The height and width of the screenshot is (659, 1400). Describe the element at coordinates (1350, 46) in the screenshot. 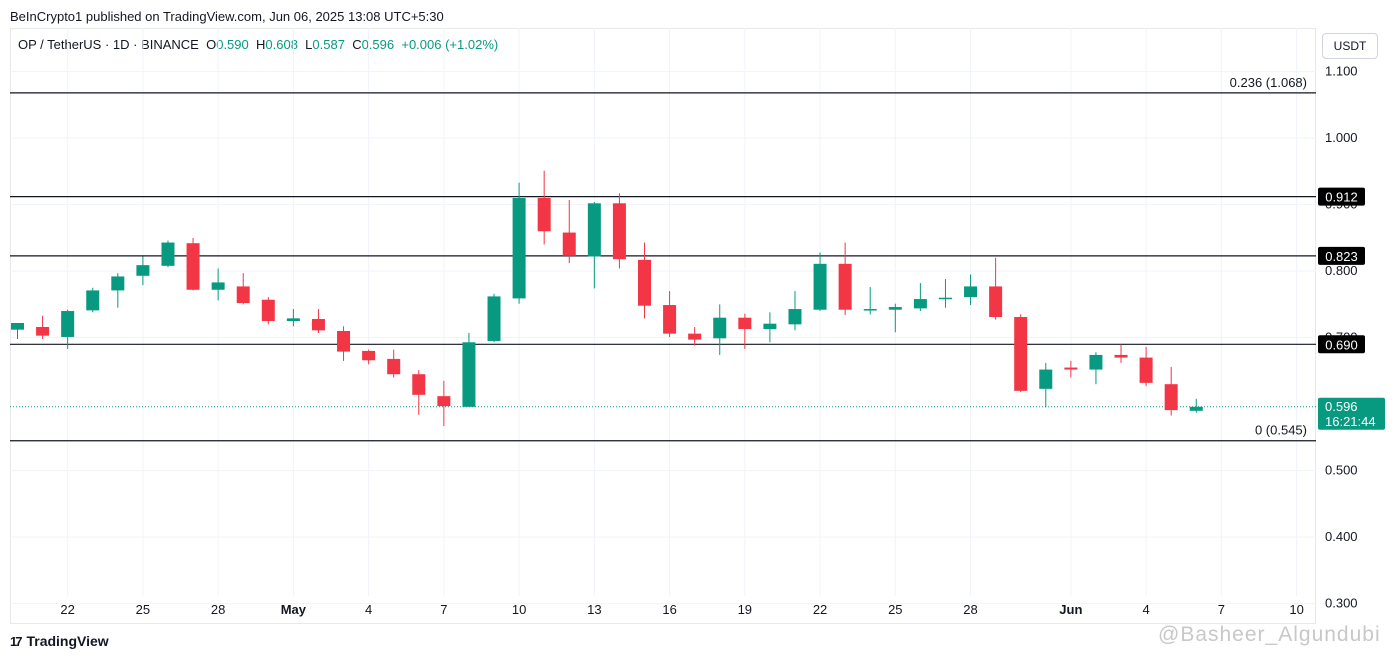

I see `currency-button: USDT` at that location.